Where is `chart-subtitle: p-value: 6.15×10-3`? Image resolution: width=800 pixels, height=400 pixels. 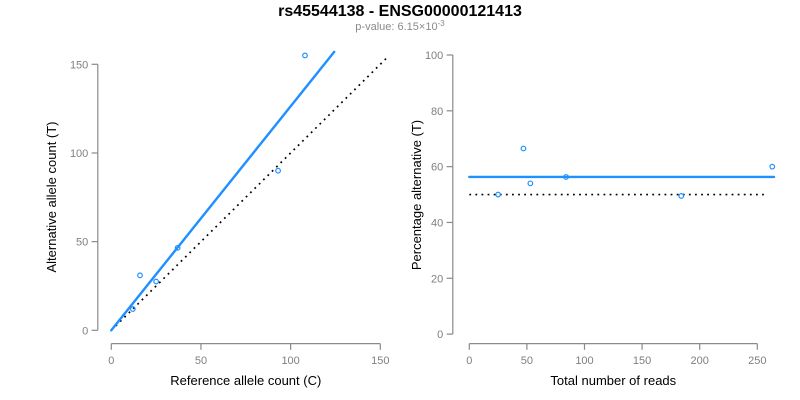 chart-subtitle: p-value: 6.15×10-3 is located at coordinates (400, 26).